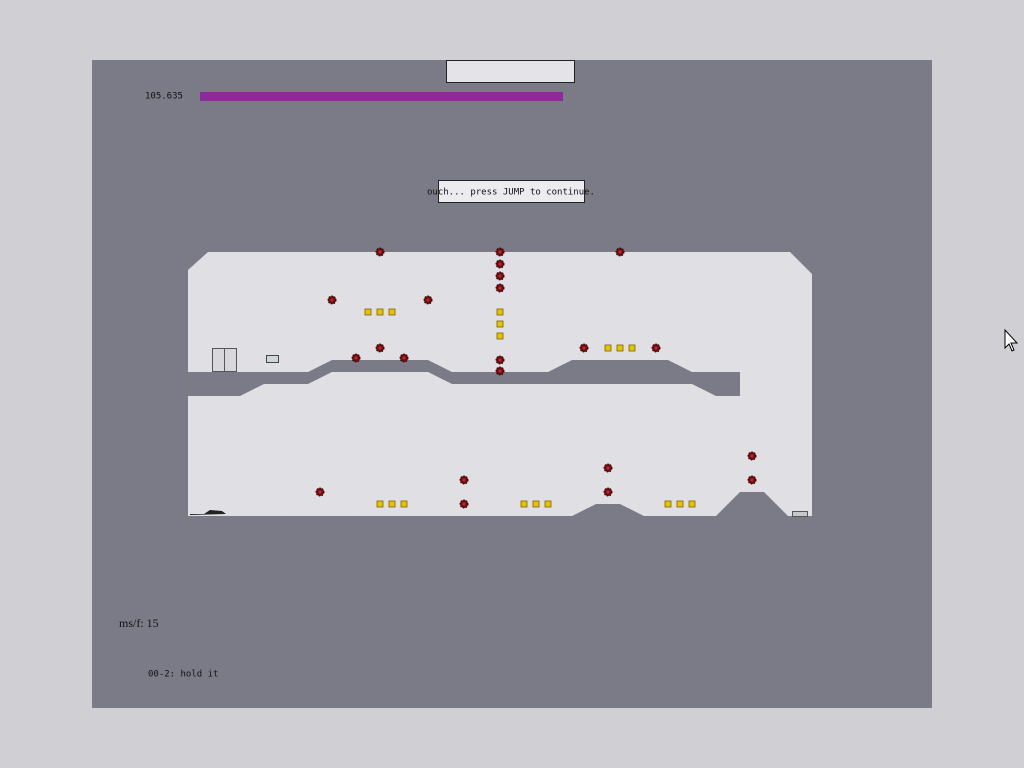 Image resolution: width=1024 pixels, height=768 pixels. What do you see at coordinates (510, 71) in the screenshot?
I see `top-panel` at bounding box center [510, 71].